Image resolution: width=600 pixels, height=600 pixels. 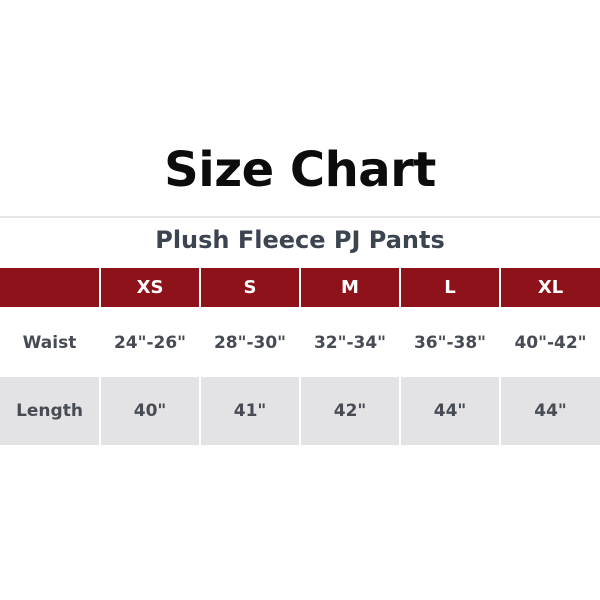 I want to click on page-title: Size Chart, so click(x=300, y=170).